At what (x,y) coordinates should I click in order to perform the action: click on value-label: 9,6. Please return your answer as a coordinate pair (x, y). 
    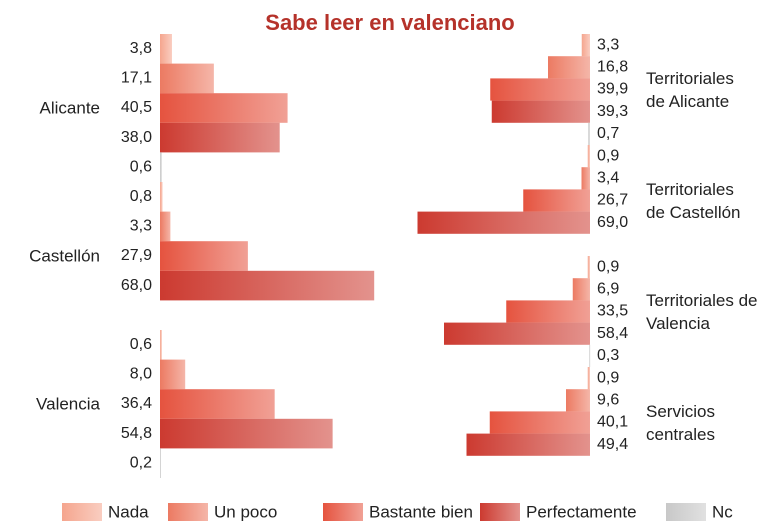
    Looking at the image, I should click on (608, 400).